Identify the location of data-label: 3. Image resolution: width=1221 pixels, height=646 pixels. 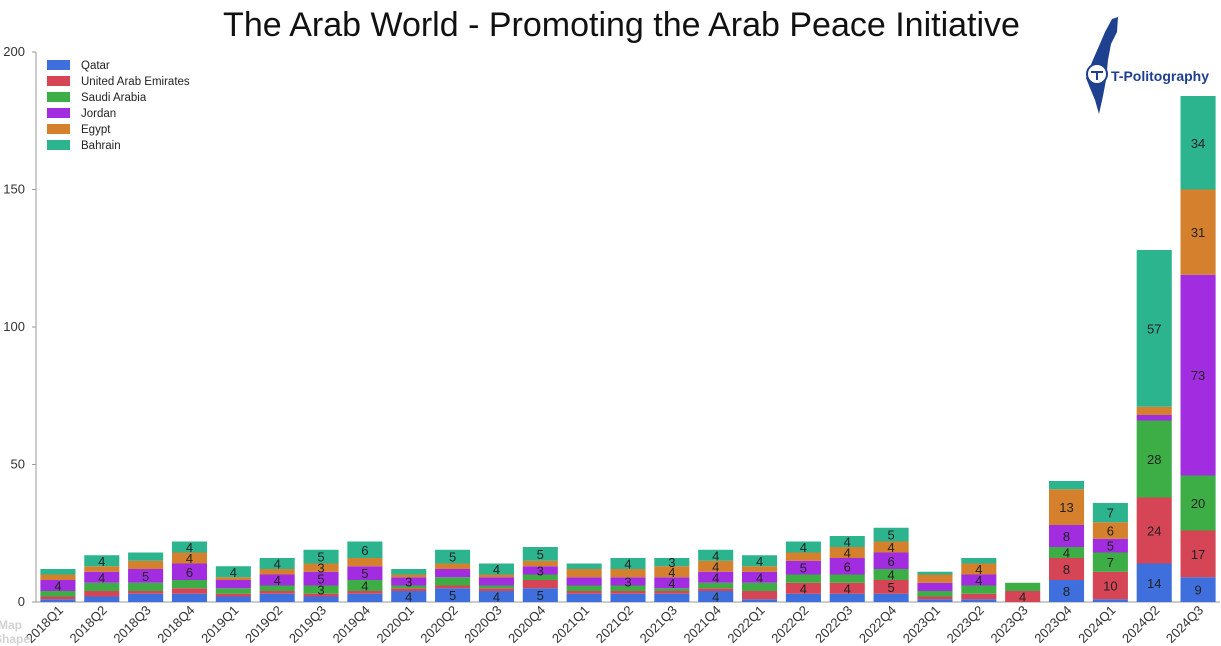
(540, 570).